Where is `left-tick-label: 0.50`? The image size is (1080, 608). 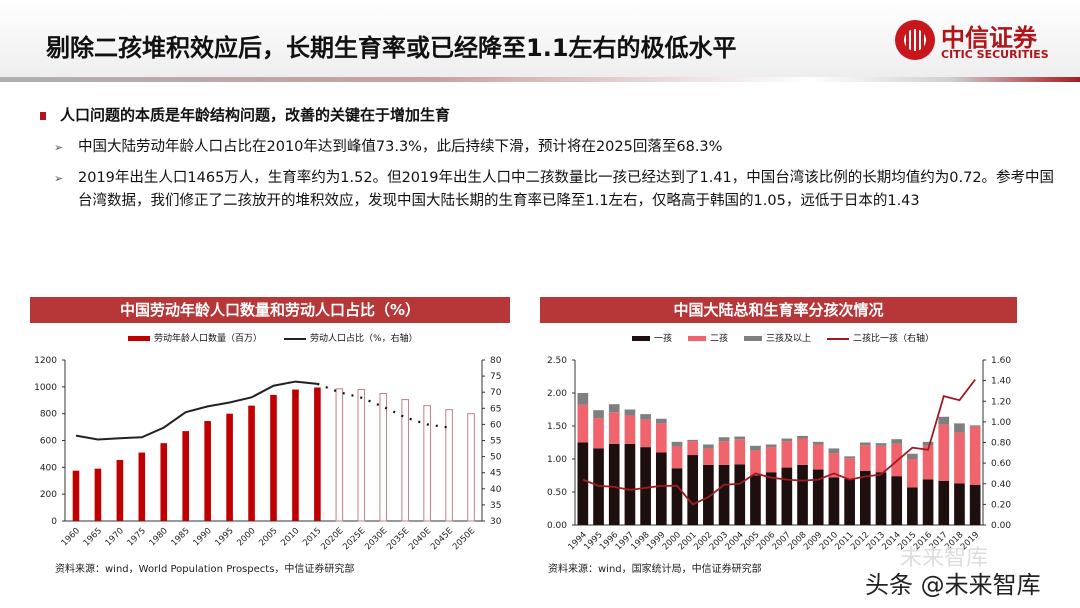
left-tick-label: 0.50 is located at coordinates (557, 493).